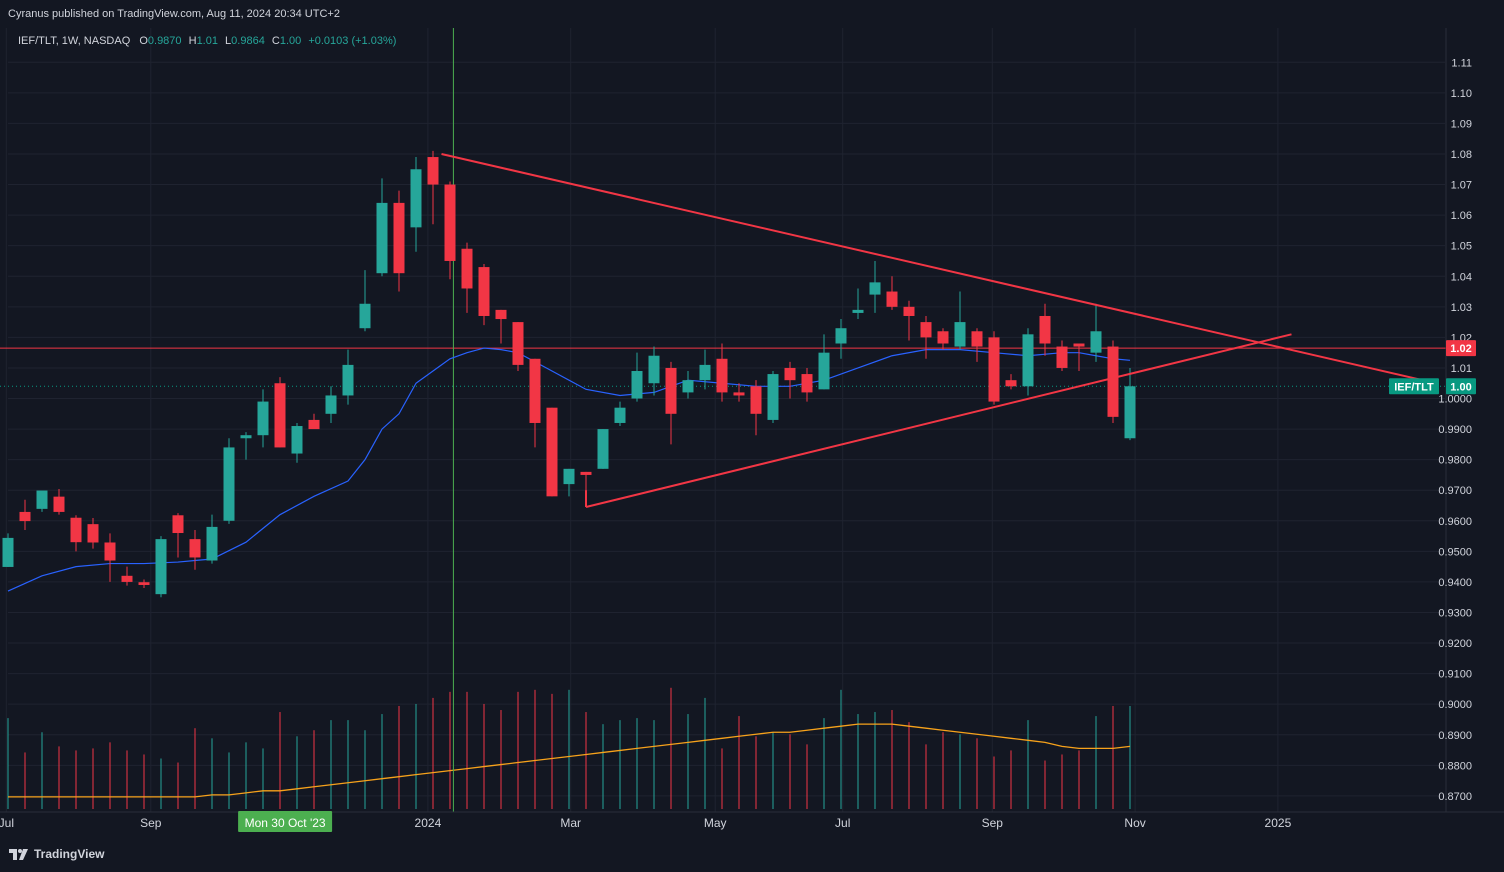 The height and width of the screenshot is (872, 1504). I want to click on legend-change: +0.0103 (+1.03%), so click(352, 41).